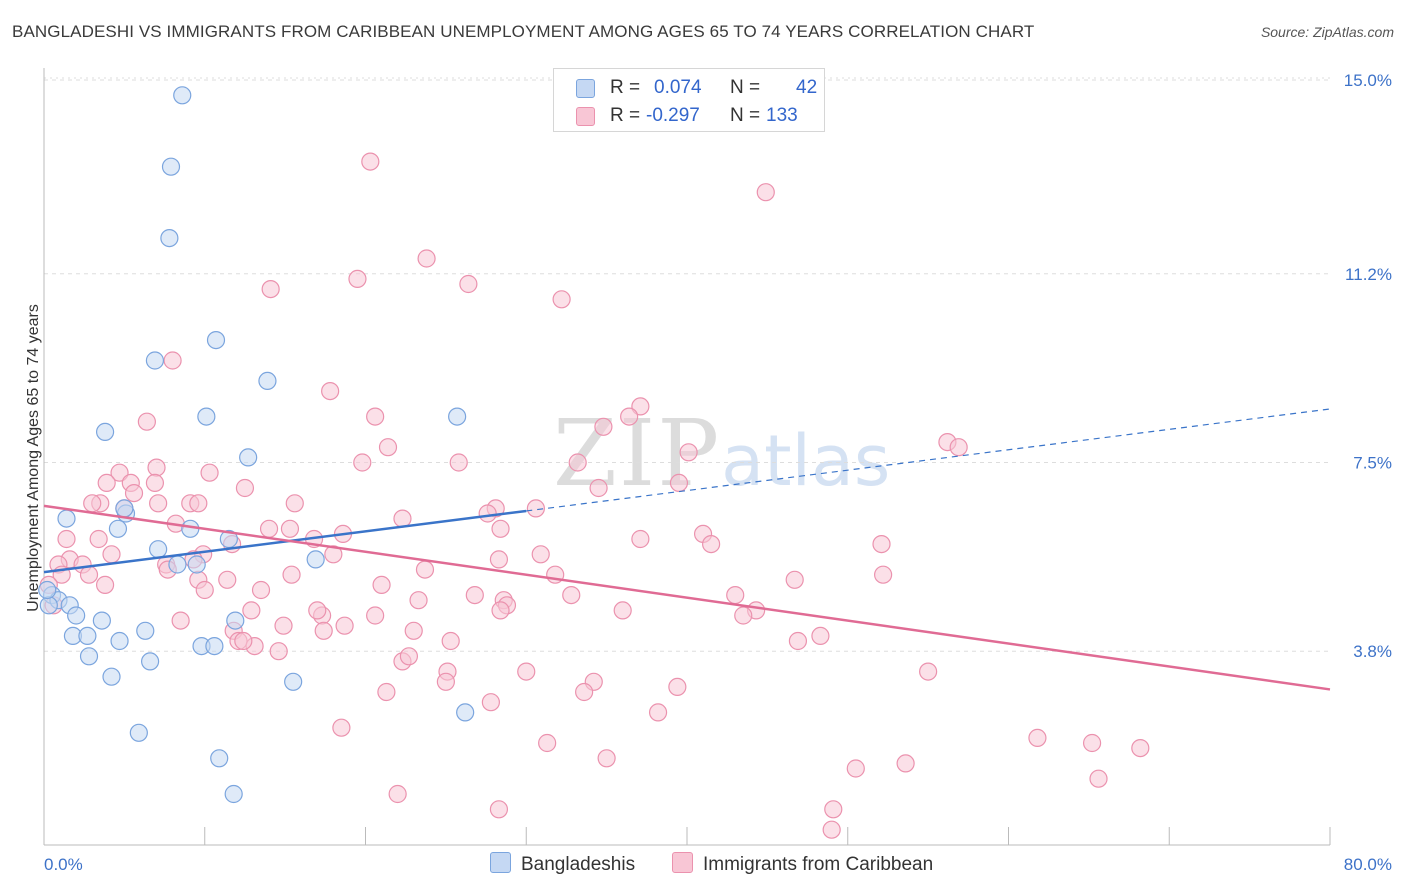 This screenshot has width=1406, height=892. Describe the element at coordinates (745, 87) in the screenshot. I see `n-label: N =` at that location.